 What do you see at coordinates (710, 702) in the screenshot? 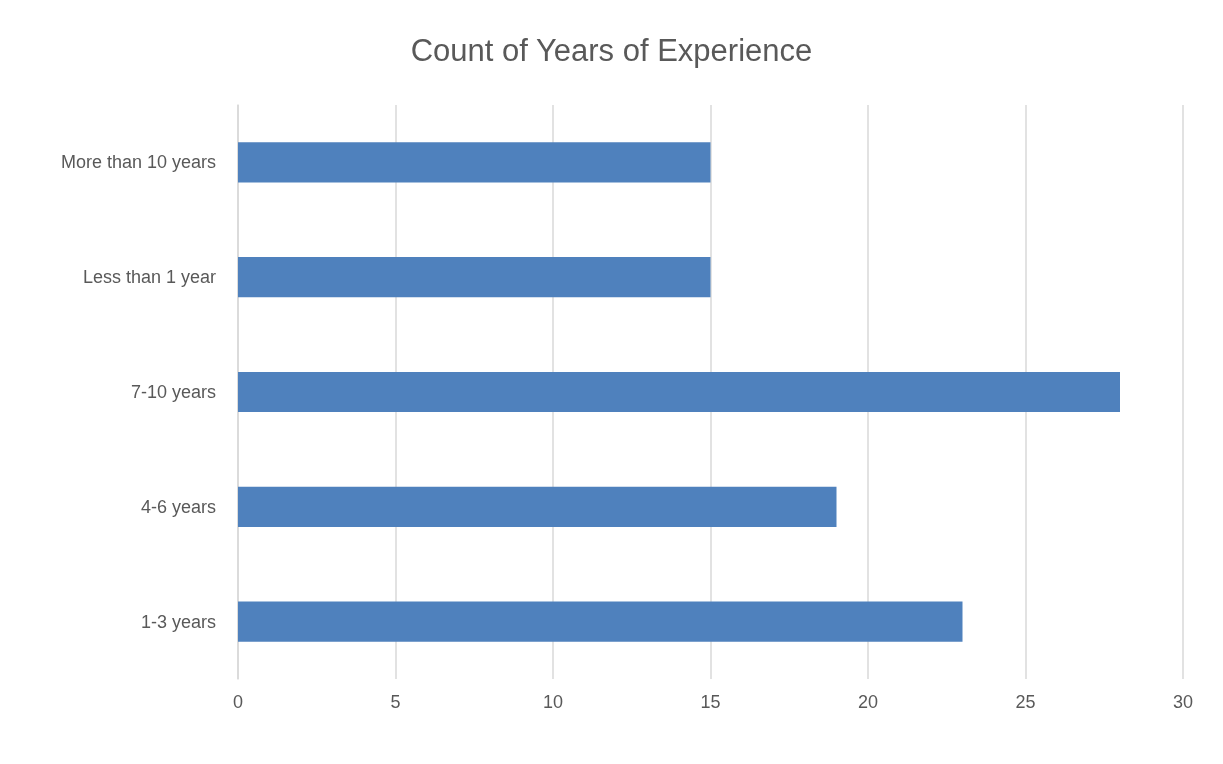
I see `x-tick-label: 15` at bounding box center [710, 702].